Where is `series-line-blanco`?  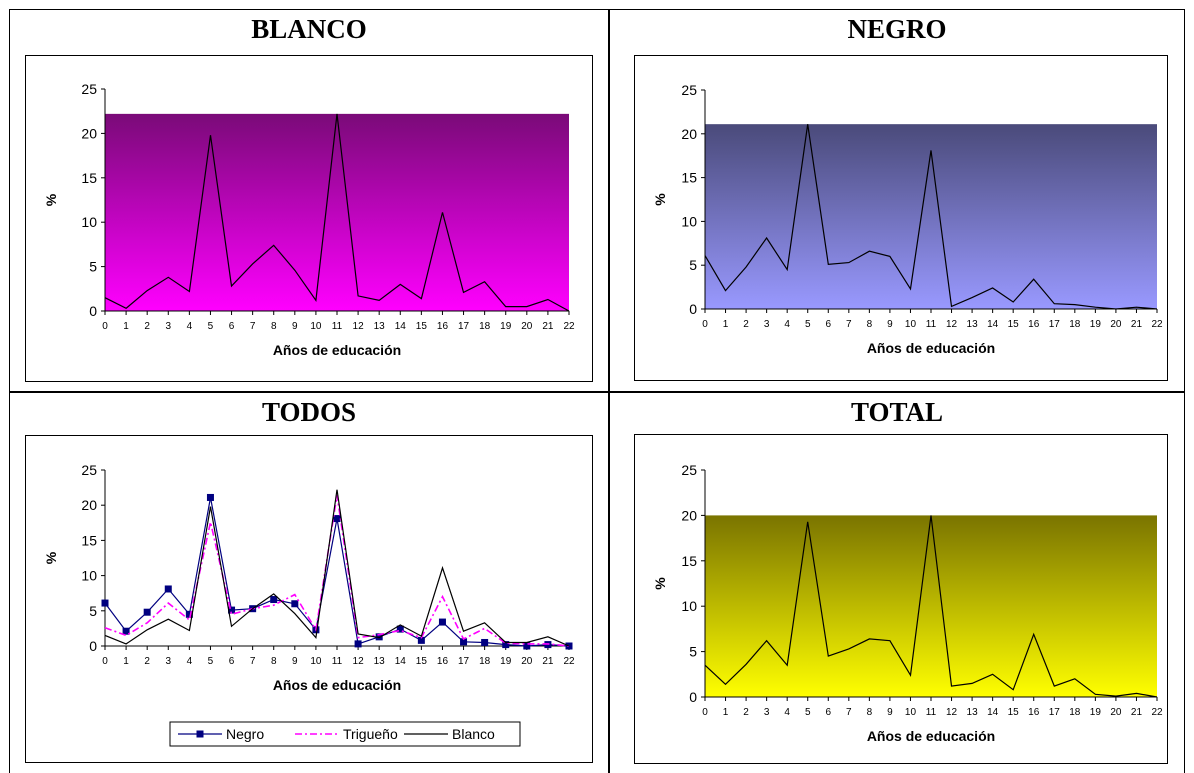
series-line-blanco is located at coordinates (337, 568).